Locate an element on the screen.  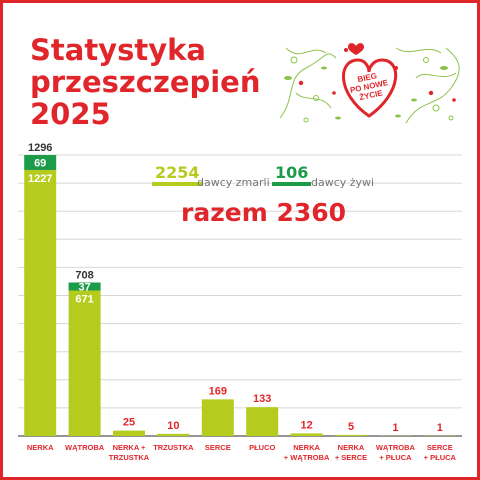
logo-text-1: BIEG is located at coordinates (367, 77).